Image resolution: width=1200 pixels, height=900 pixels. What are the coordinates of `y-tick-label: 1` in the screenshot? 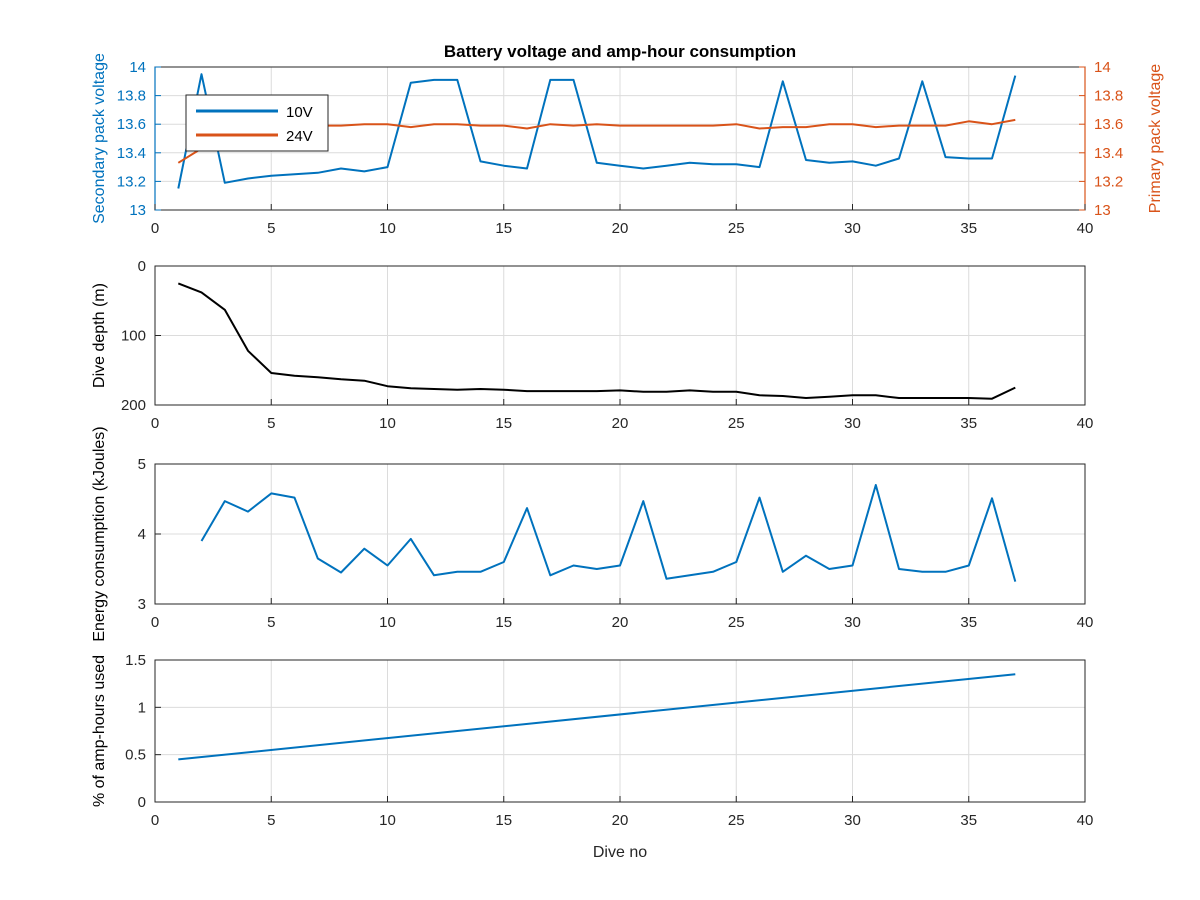 It's located at (142, 707).